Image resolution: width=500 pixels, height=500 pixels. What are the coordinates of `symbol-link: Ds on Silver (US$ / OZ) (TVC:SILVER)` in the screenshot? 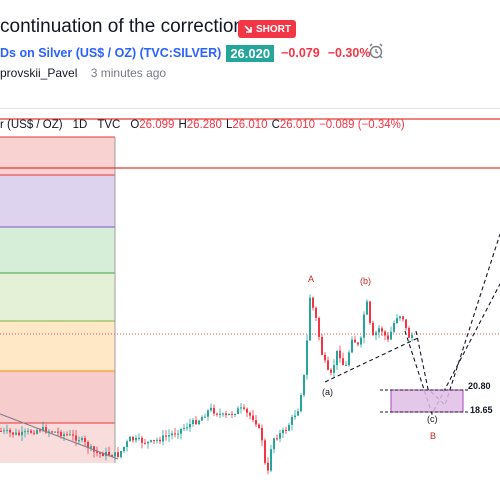 It's located at (111, 53).